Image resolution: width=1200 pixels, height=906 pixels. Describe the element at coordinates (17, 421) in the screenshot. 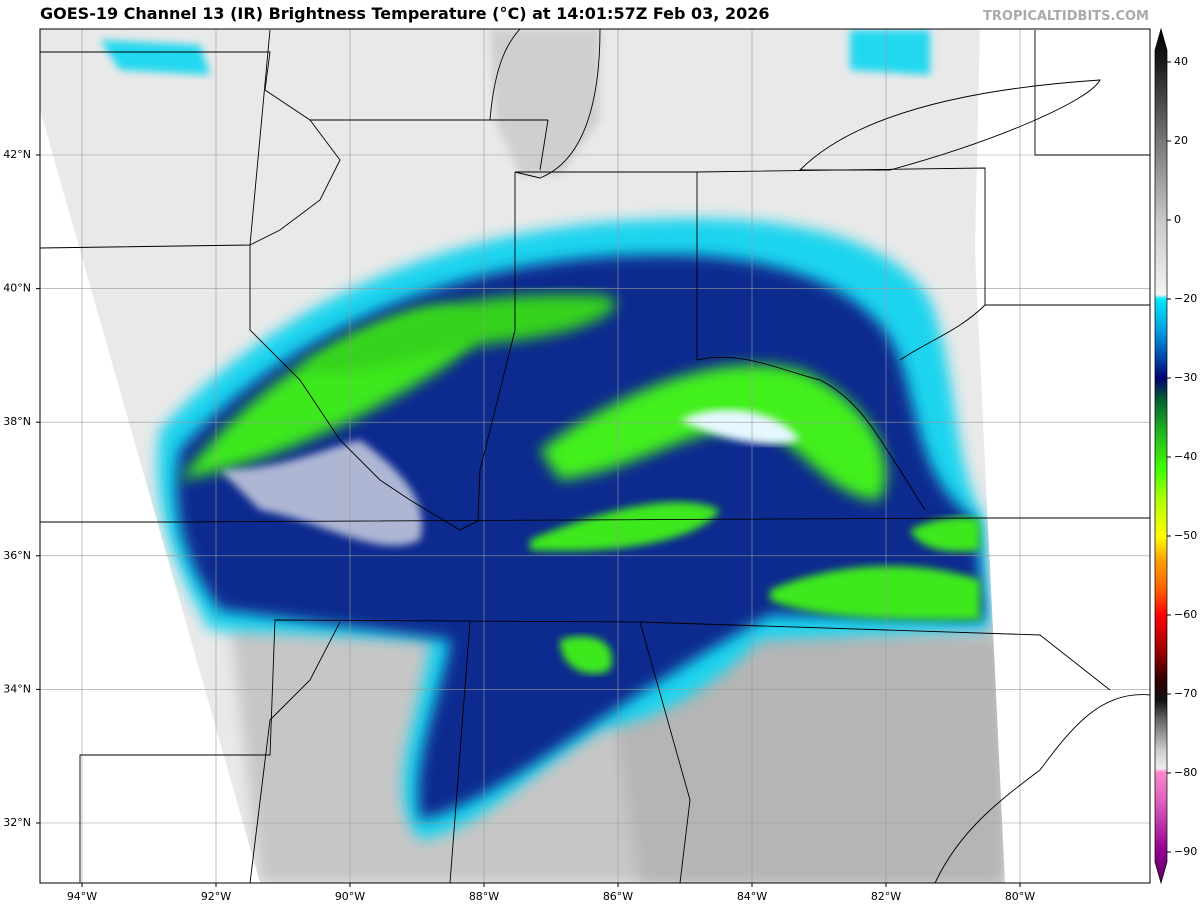

I see `lat-label: 38°N` at that location.